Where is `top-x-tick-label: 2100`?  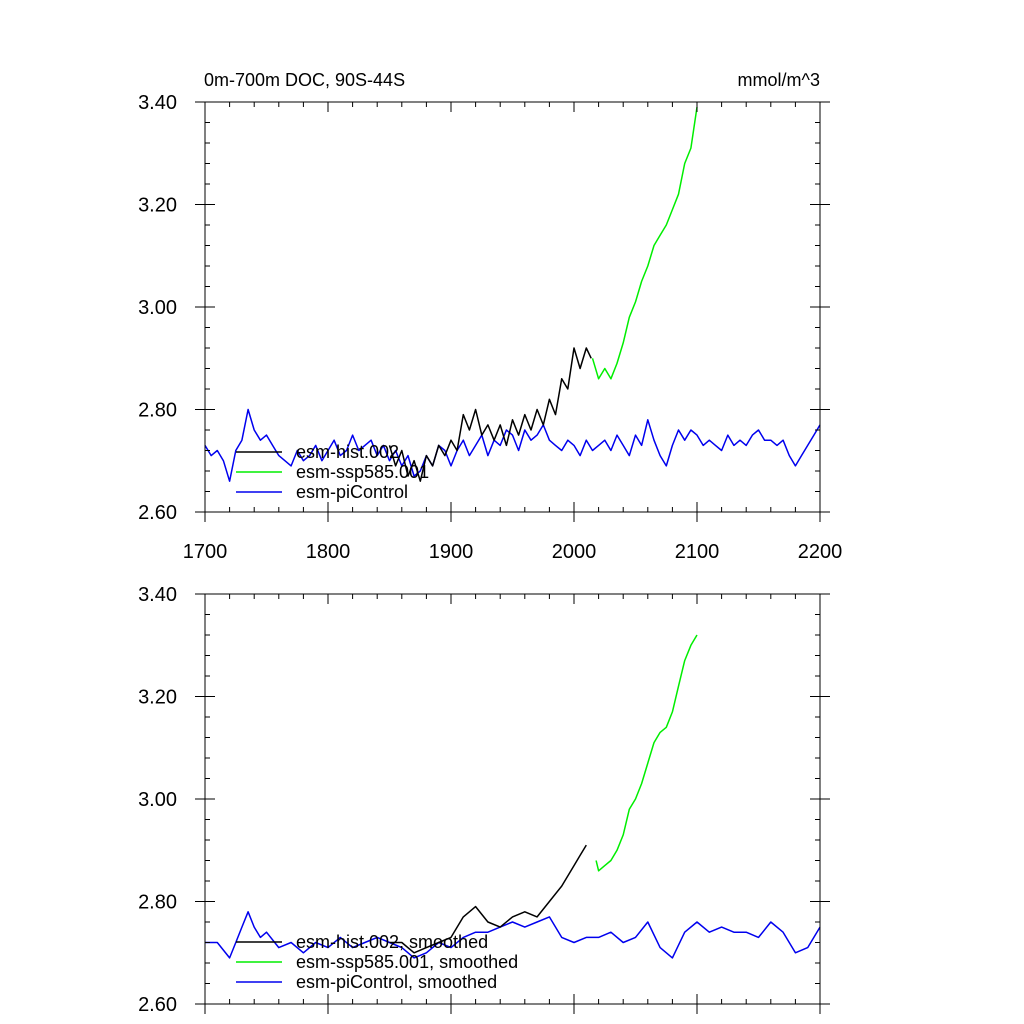
top-x-tick-label: 2100 is located at coordinates (697, 552).